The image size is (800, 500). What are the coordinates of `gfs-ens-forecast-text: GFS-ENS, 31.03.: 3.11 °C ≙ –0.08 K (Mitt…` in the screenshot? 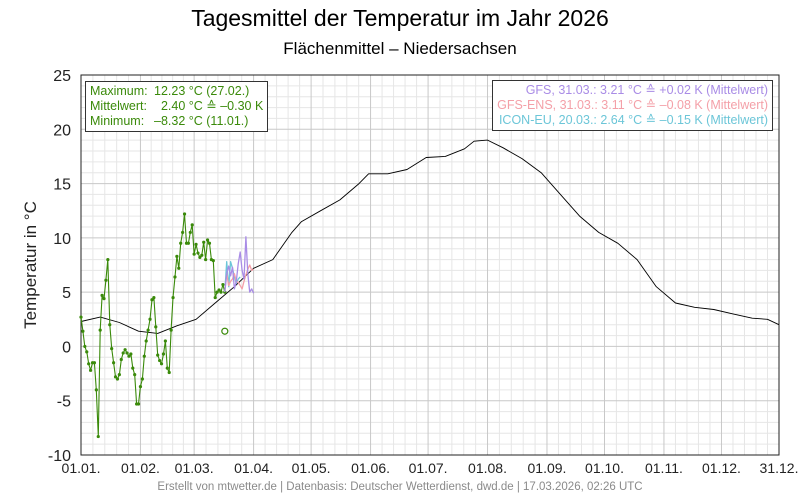 It's located at (632, 105).